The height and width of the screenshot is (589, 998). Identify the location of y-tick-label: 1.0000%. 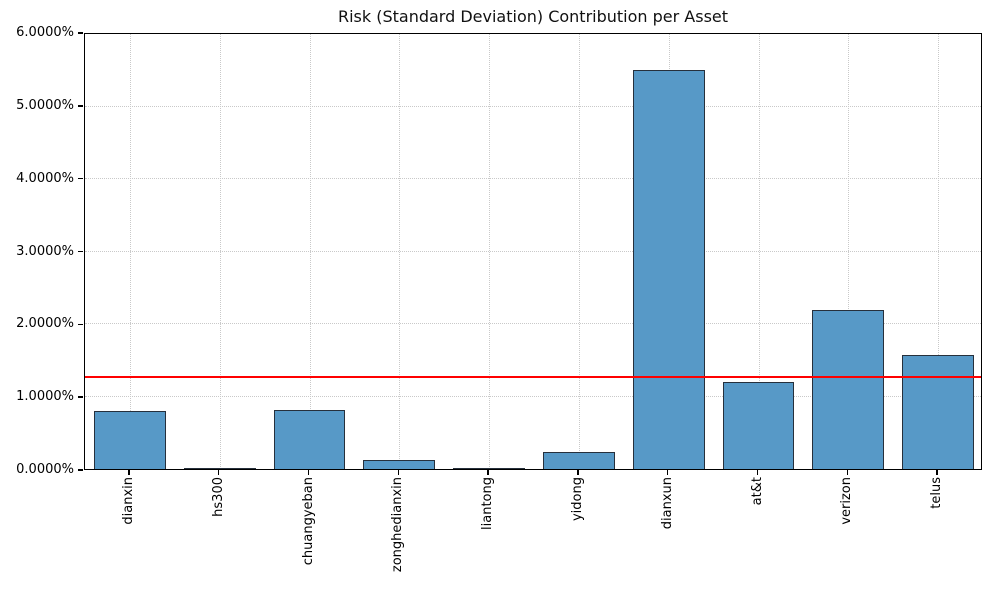
(45, 397).